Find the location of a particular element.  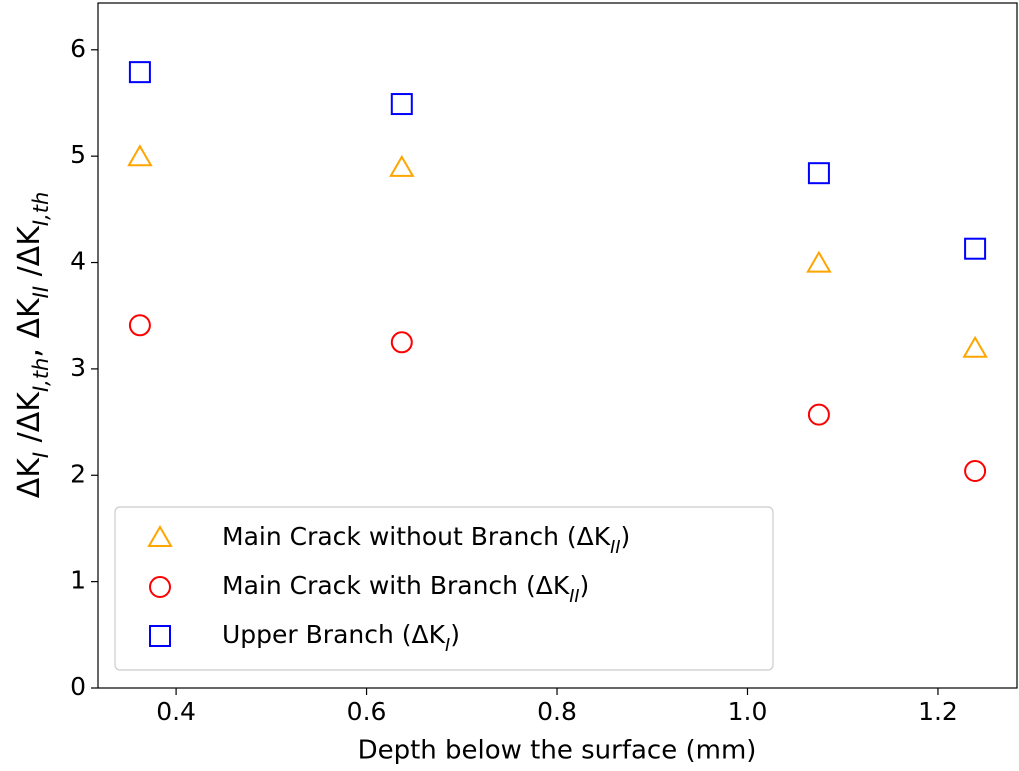

y-tick-label: 3 is located at coordinates (78, 367).